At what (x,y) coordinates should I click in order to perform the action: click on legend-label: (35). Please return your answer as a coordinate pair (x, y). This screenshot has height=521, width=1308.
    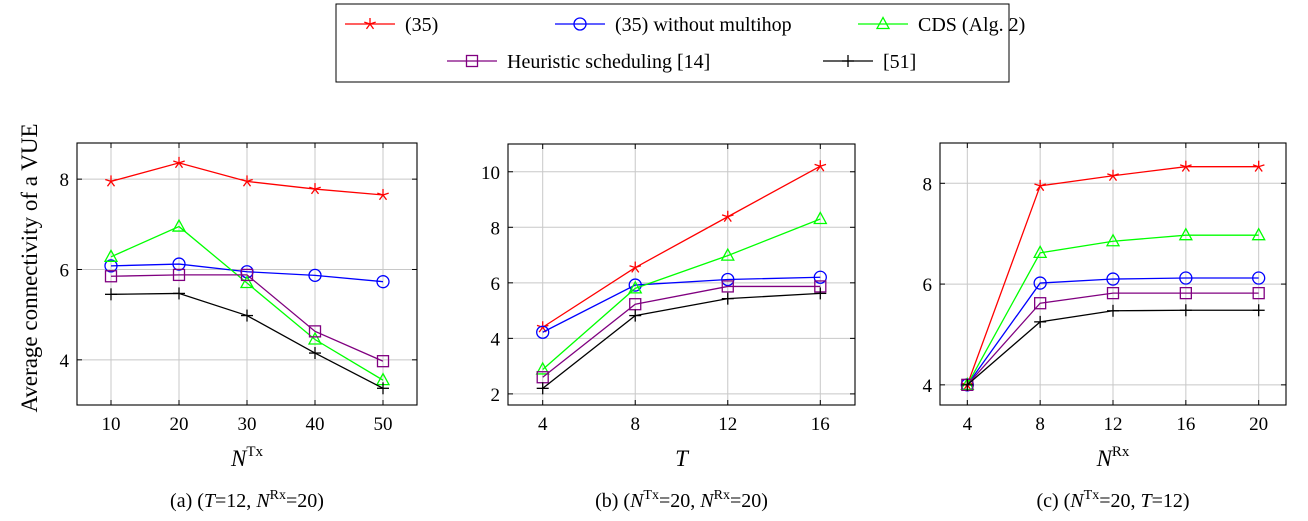
    Looking at the image, I should click on (421, 25).